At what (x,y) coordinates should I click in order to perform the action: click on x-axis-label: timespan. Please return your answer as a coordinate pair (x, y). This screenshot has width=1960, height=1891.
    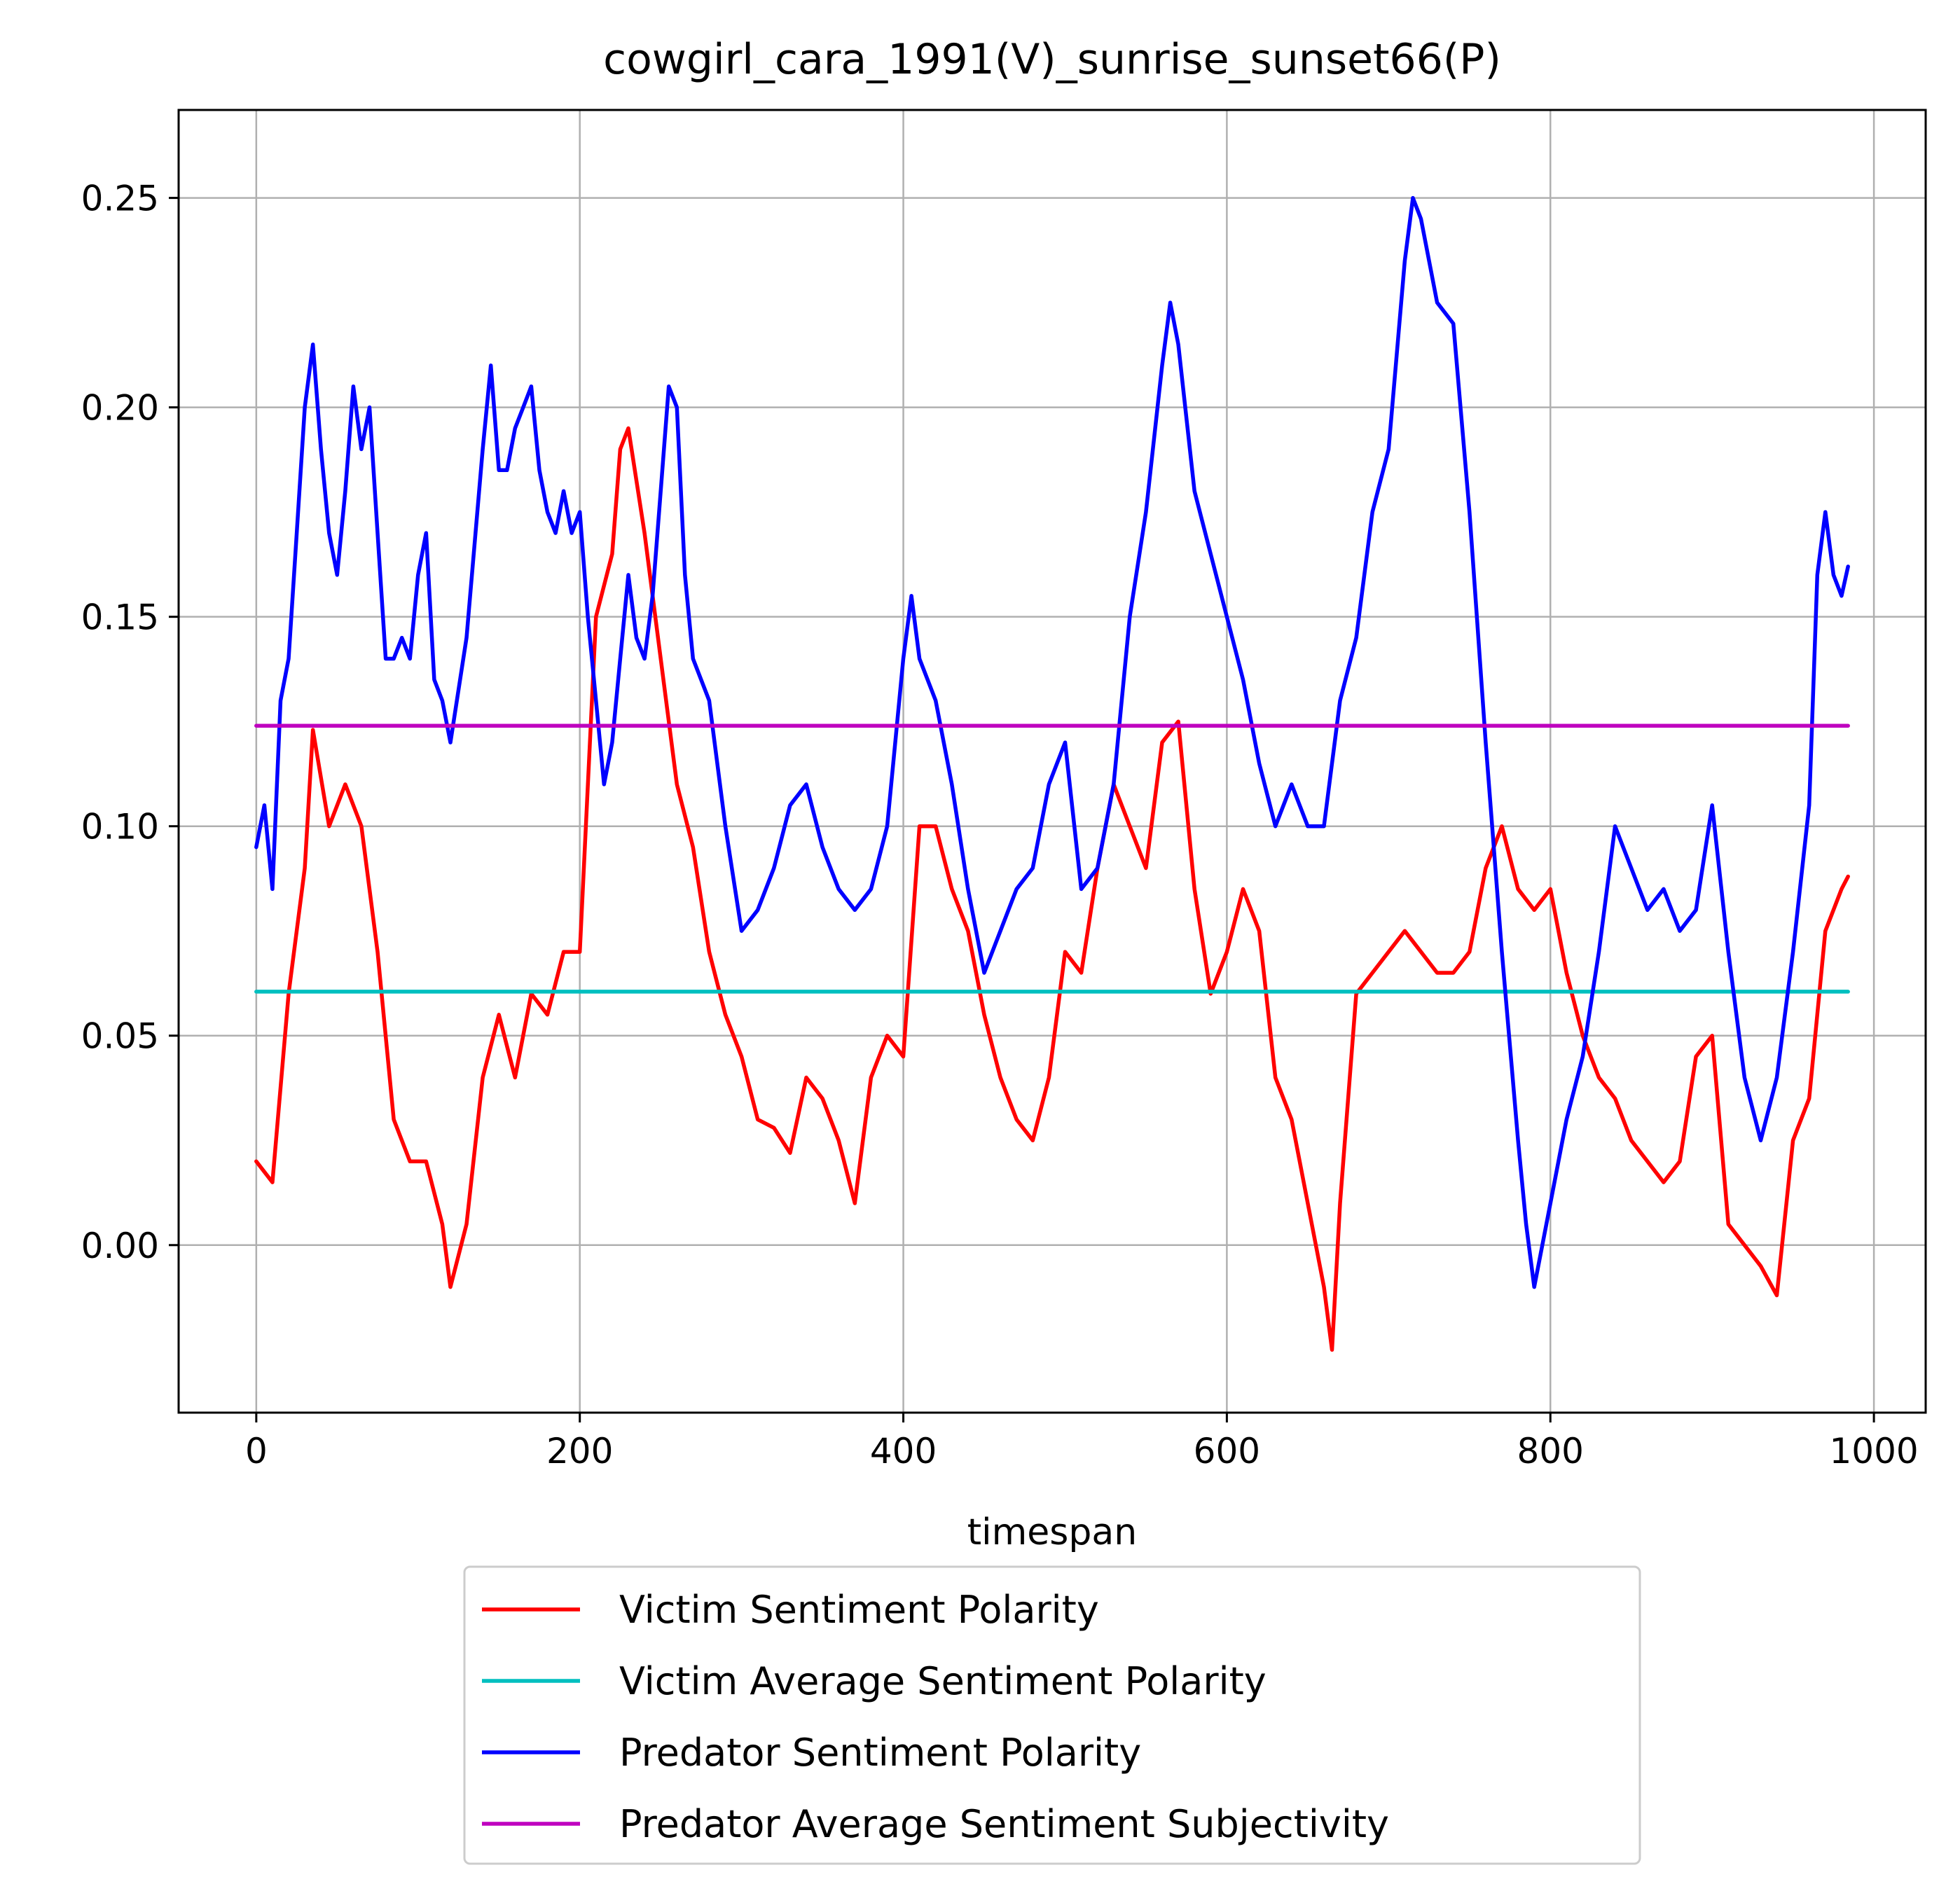
    Looking at the image, I should click on (1052, 1532).